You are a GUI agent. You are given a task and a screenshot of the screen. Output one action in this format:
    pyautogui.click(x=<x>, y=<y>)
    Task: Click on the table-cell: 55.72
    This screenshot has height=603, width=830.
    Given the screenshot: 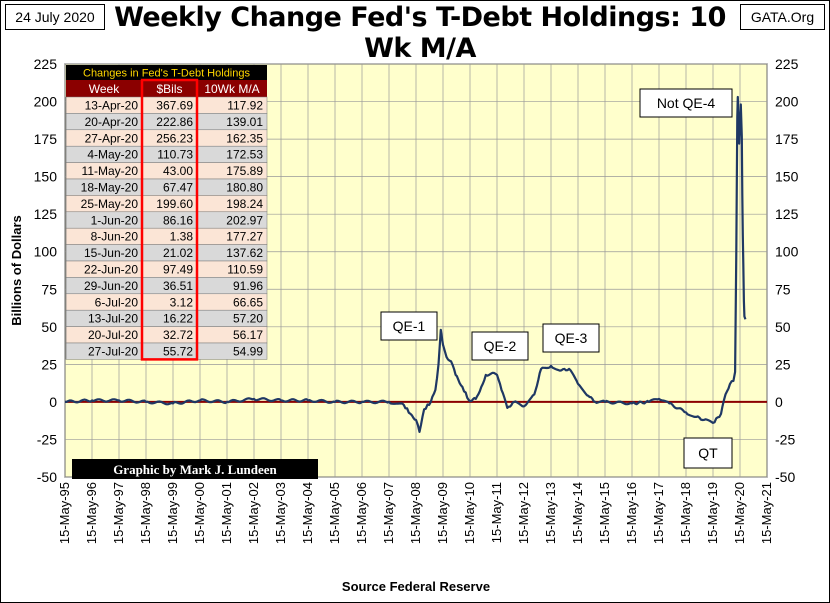 What is the action you would take?
    pyautogui.click(x=178, y=352)
    